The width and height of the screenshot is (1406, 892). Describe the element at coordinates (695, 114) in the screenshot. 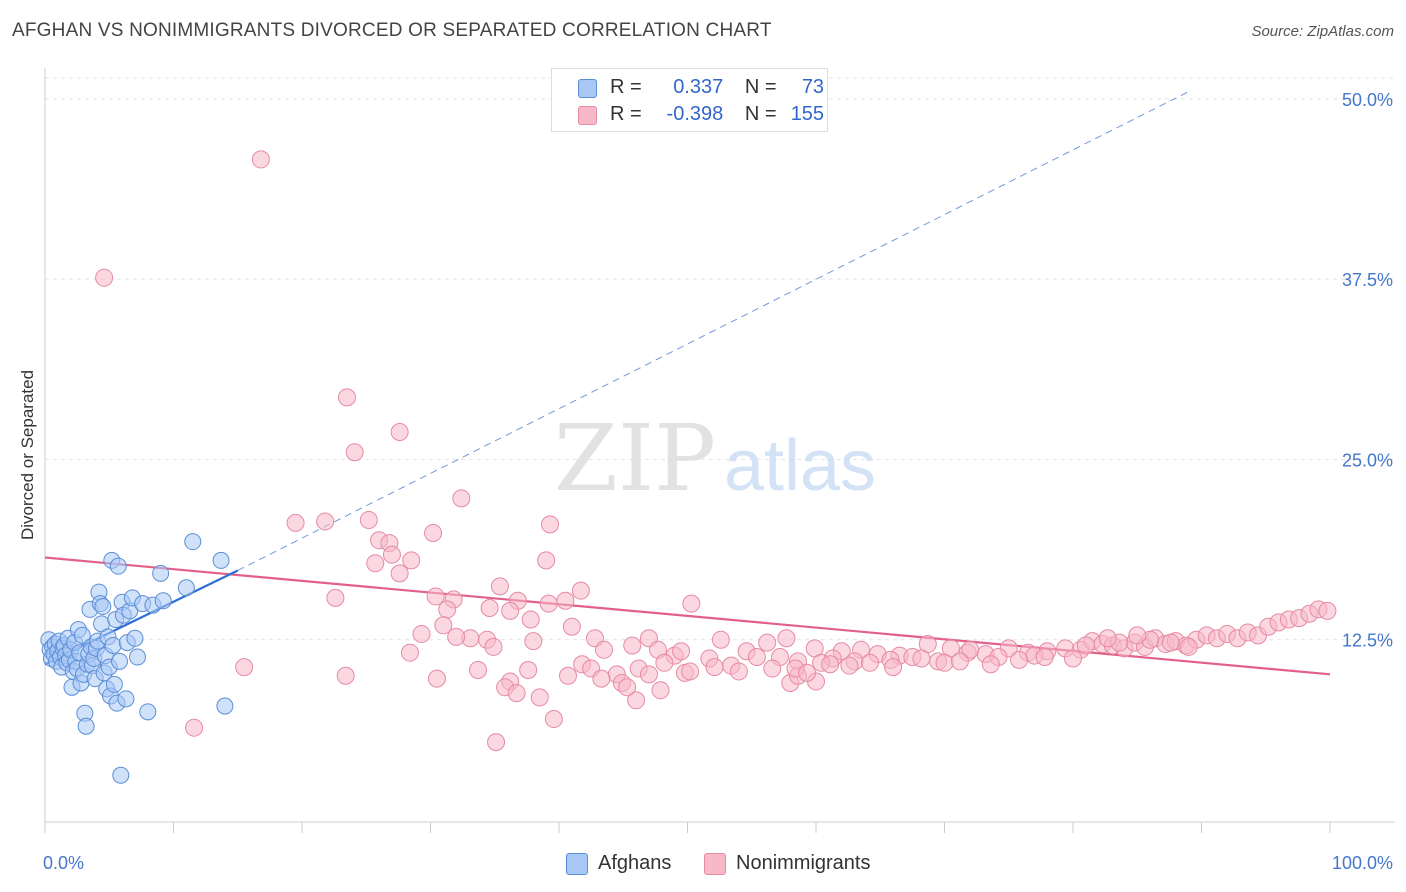

I see `legend-r-value: -0.398` at that location.